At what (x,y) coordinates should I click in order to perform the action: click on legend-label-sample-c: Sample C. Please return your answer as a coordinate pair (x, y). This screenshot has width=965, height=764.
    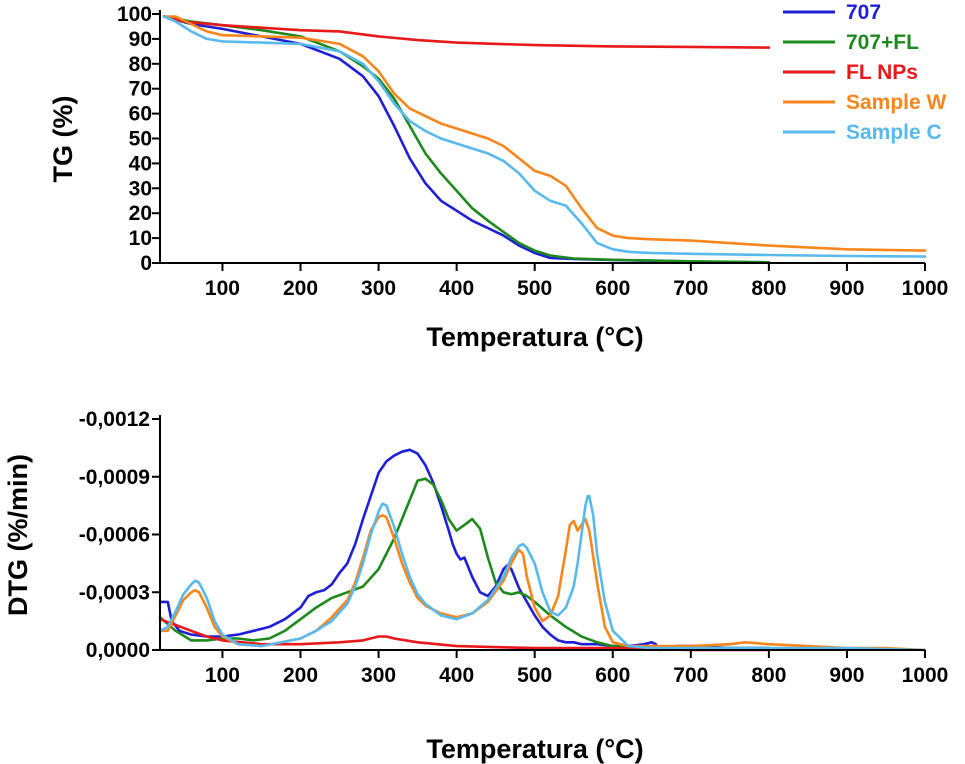
    Looking at the image, I should click on (894, 132).